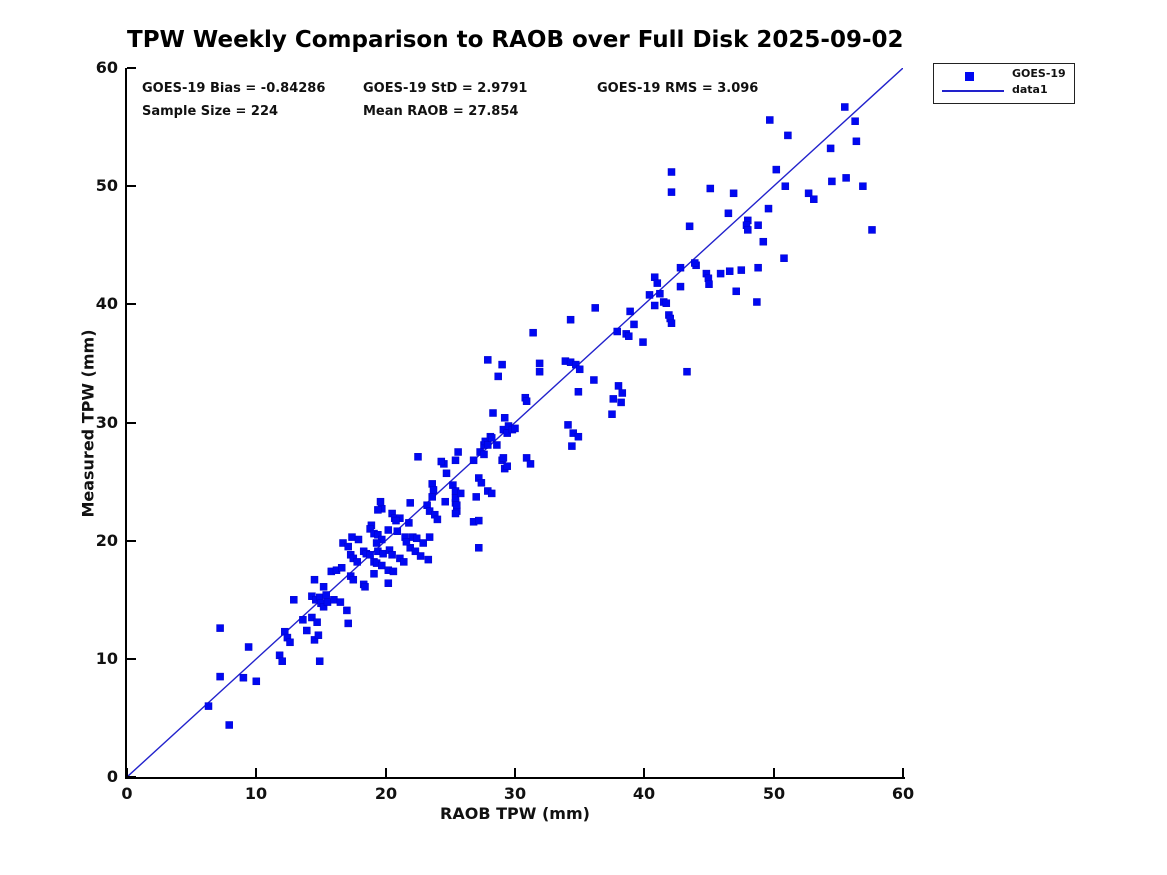 The image size is (1167, 875). Describe the element at coordinates (969, 76) in the screenshot. I see `legend-goes19-marker-icon` at that location.